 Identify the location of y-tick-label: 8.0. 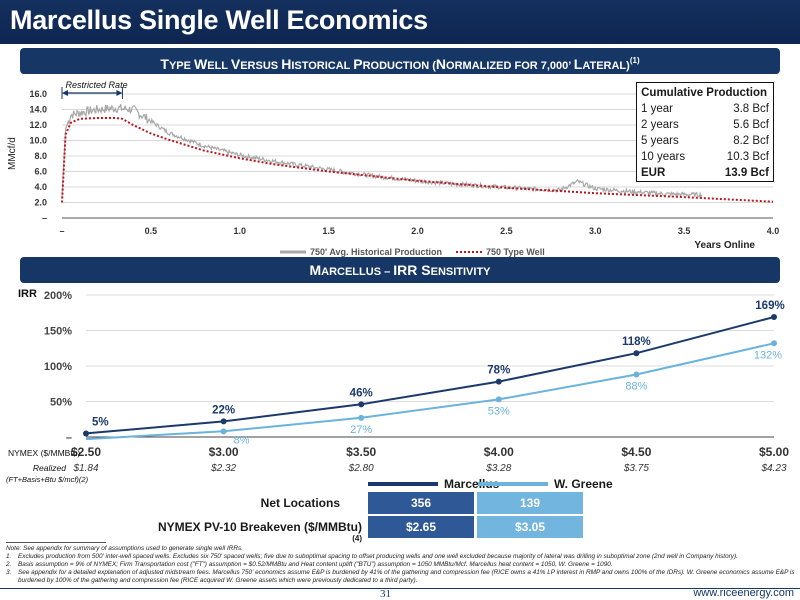
(40, 156).